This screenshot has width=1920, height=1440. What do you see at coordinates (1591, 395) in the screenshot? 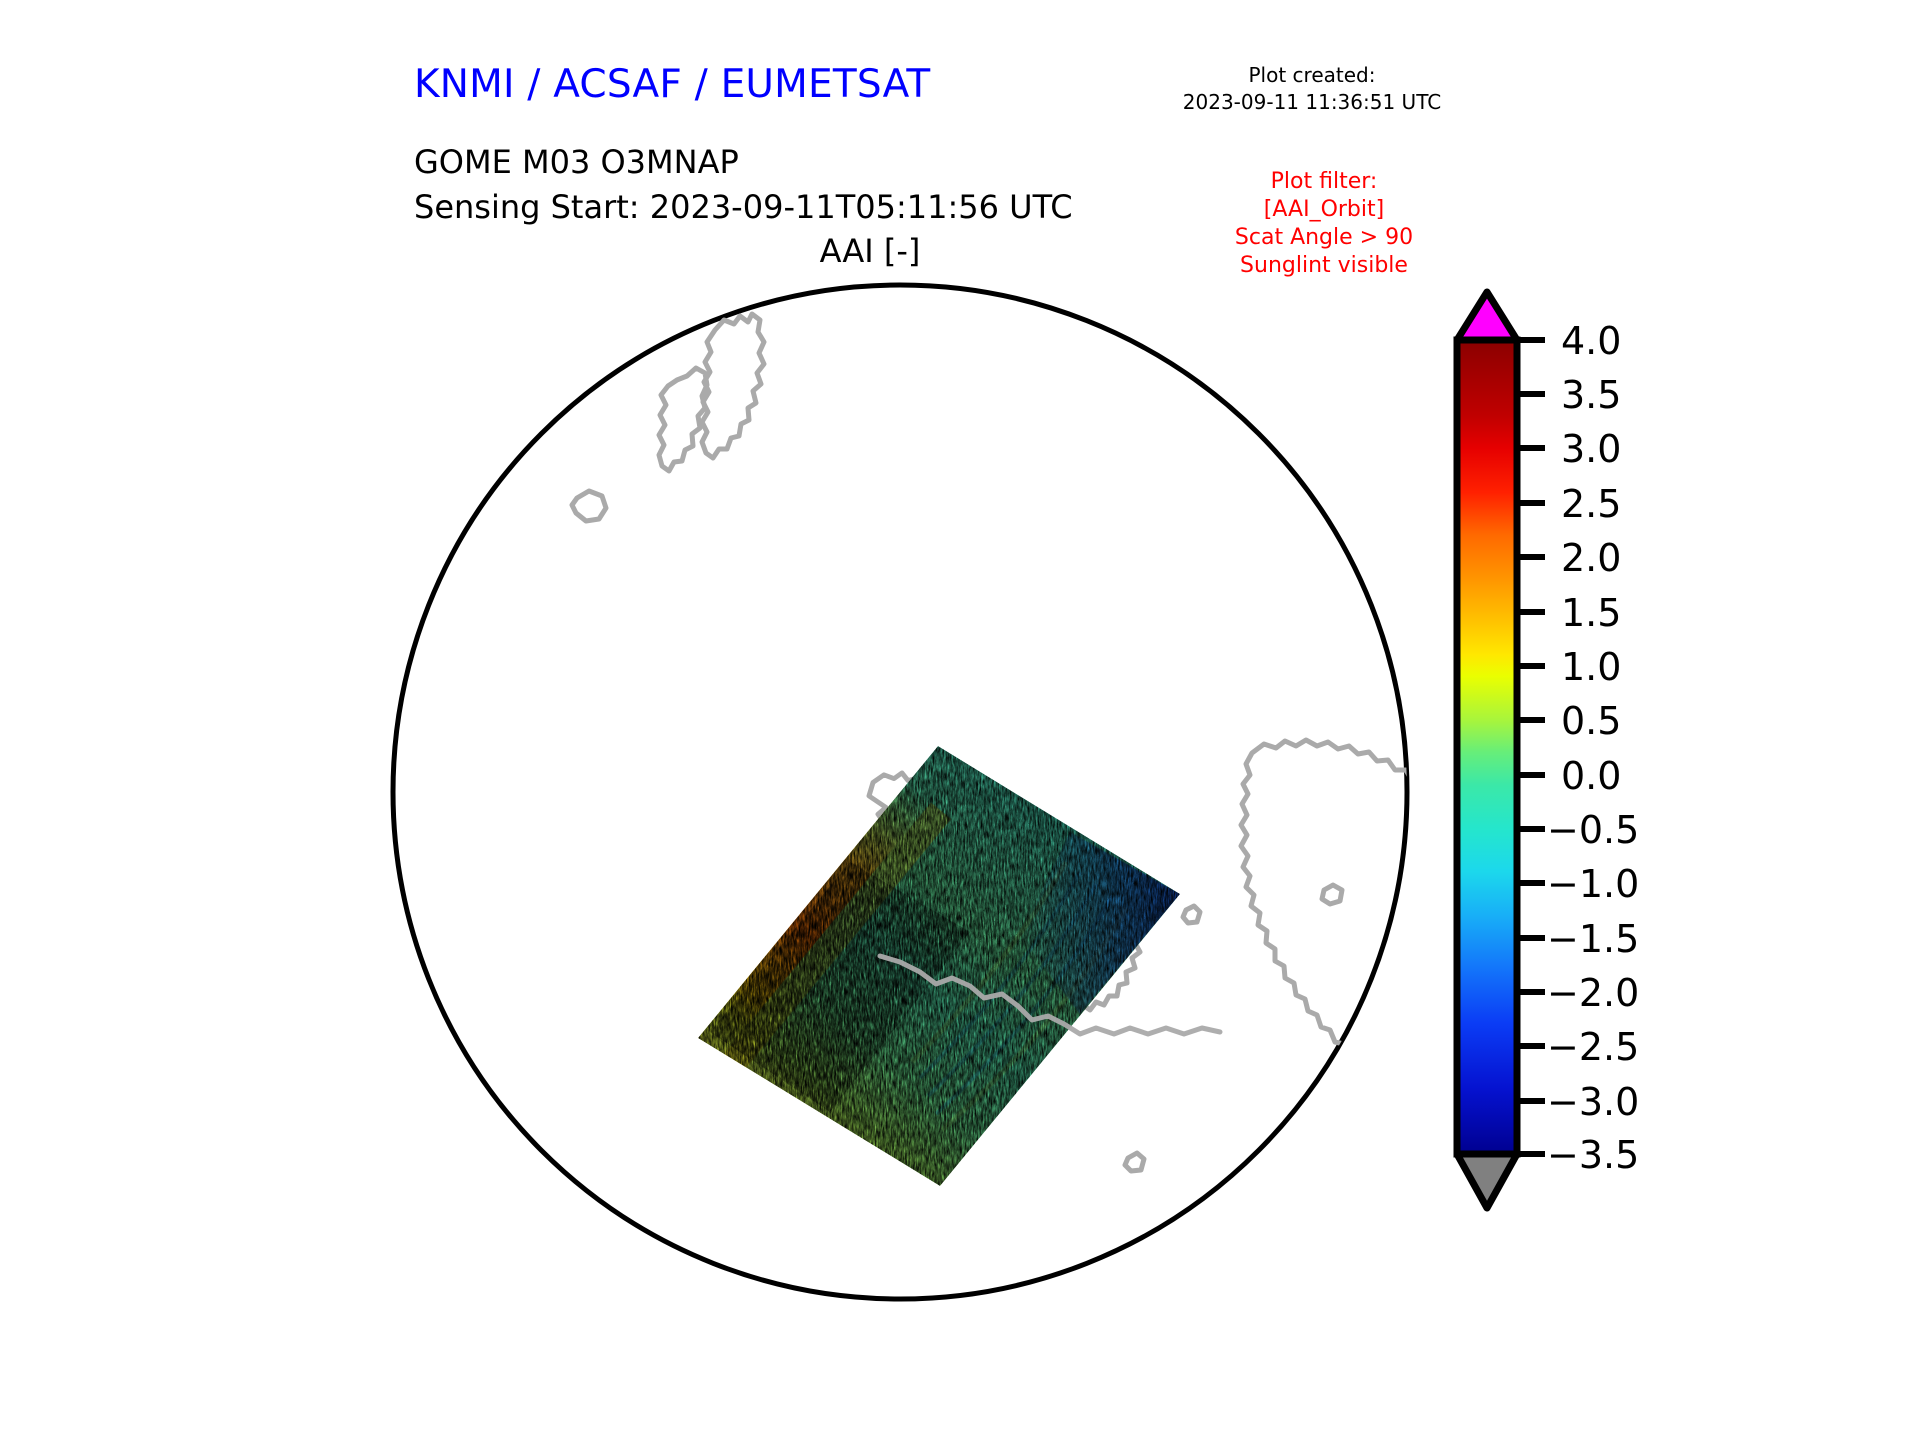
I see `cbar-label-1: 3.5` at bounding box center [1591, 395].